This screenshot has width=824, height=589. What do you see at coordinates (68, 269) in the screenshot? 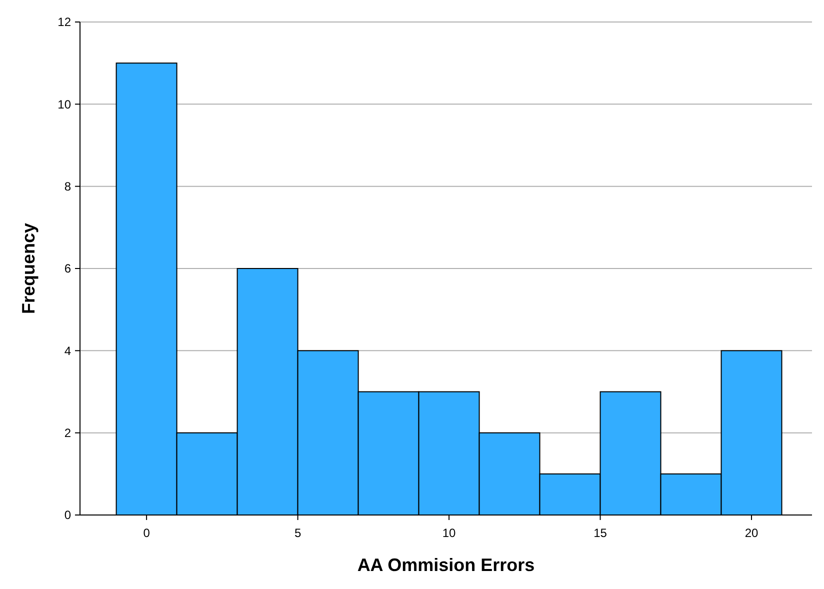
I see `y-tick-label: 6` at bounding box center [68, 269].